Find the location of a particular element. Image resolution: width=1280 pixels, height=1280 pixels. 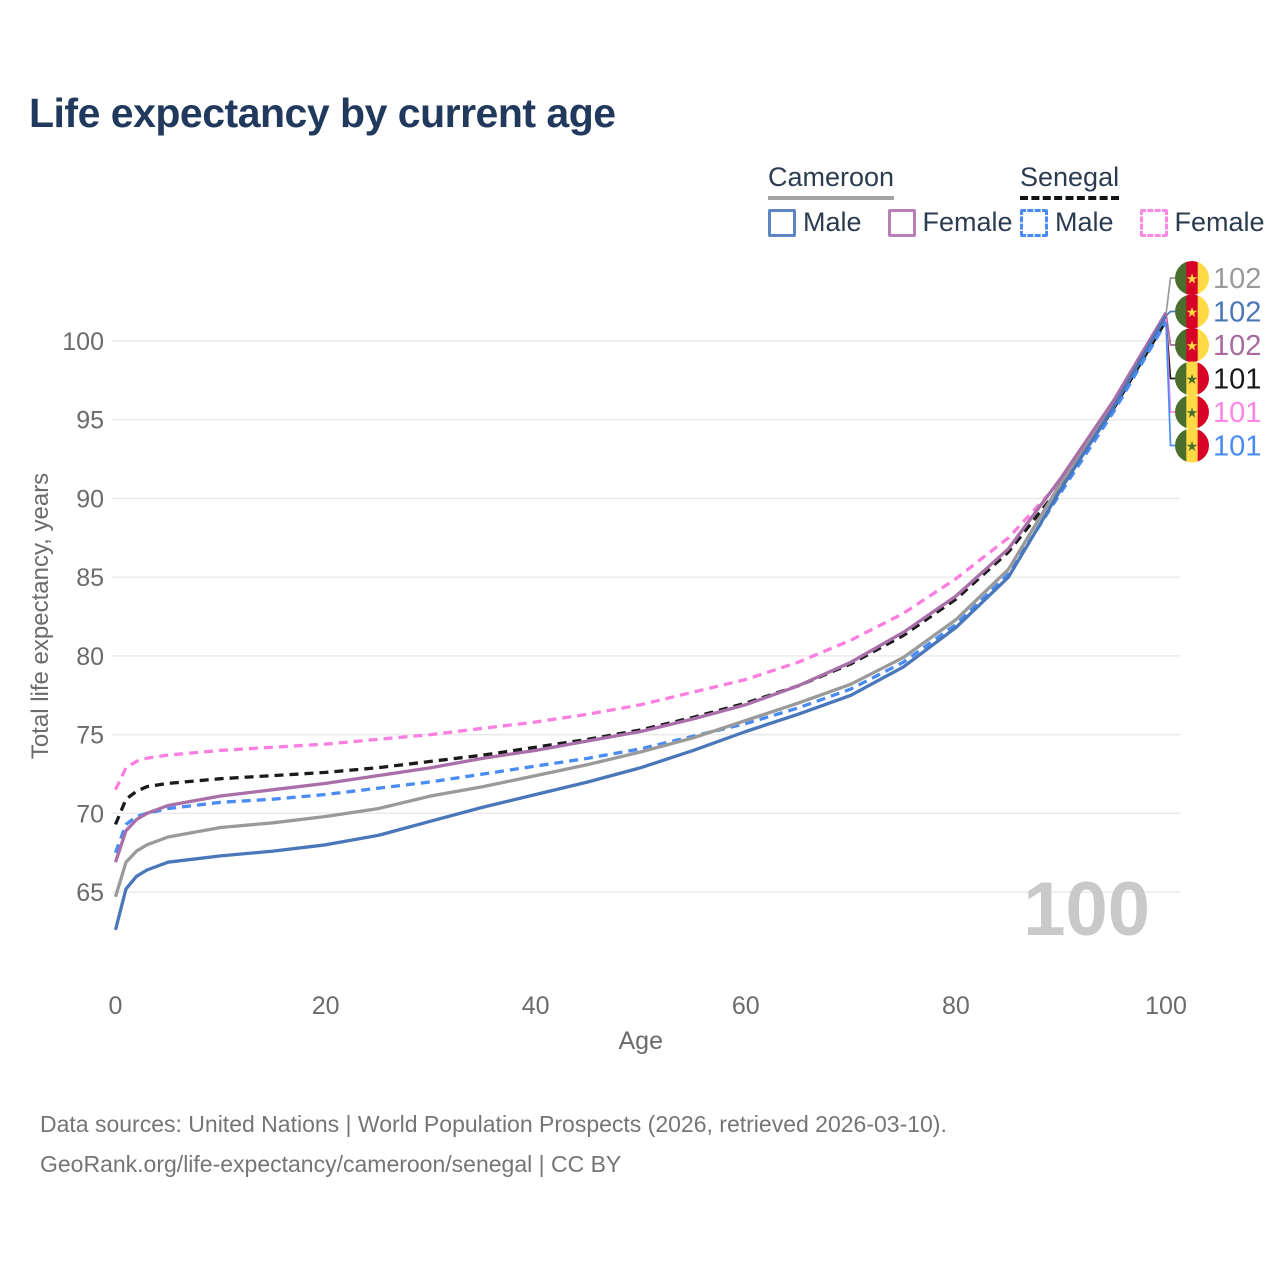

x-tick-label: 80 is located at coordinates (956, 1006).